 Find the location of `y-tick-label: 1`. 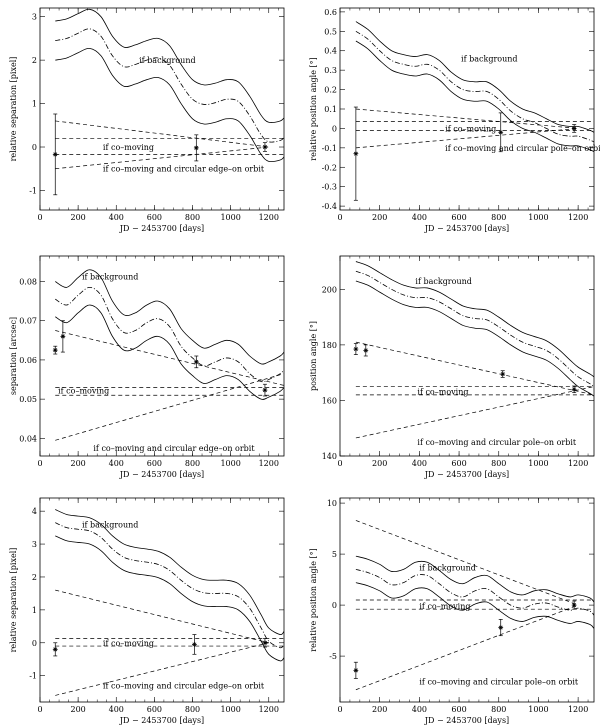

y-tick-label: 1 is located at coordinates (34, 104).